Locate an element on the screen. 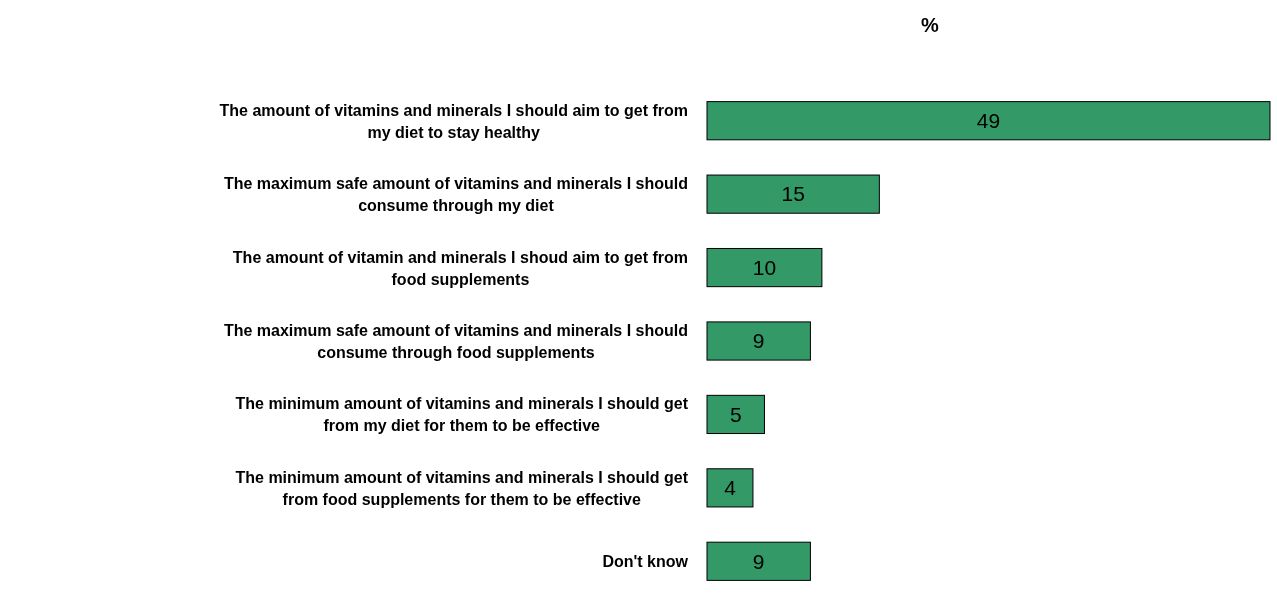 This screenshot has width=1277, height=598. y-tick-label: The minimum amount of vitamins and minerals I should get from my diet for them to be effective is located at coordinates (462, 415).